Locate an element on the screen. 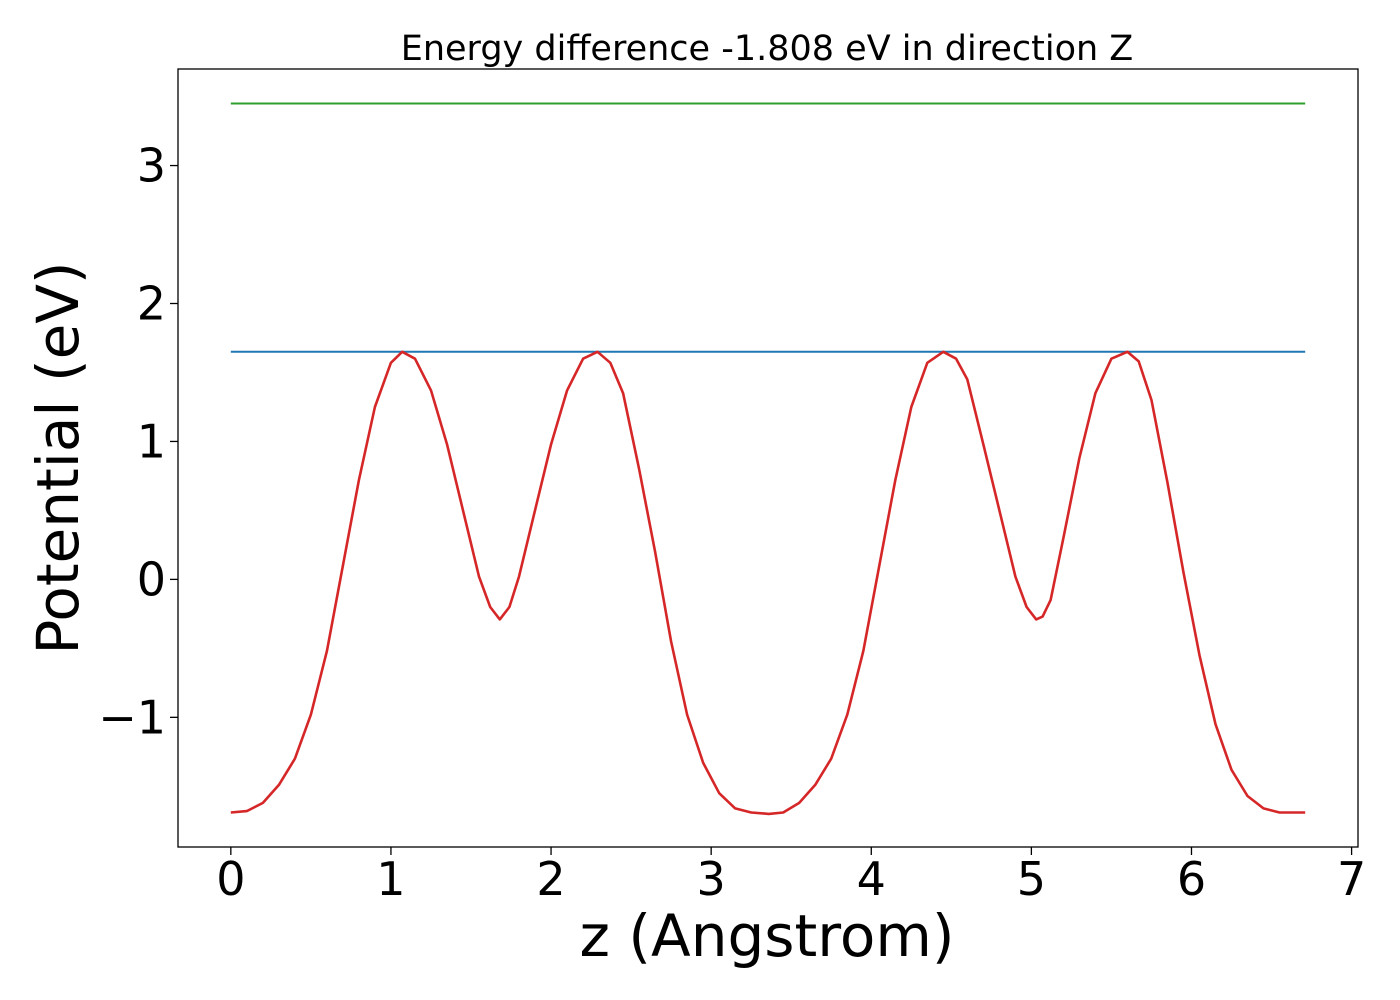 Image resolution: width=1400 pixels, height=1000 pixels. y-tick-label: −1 is located at coordinates (132, 717).